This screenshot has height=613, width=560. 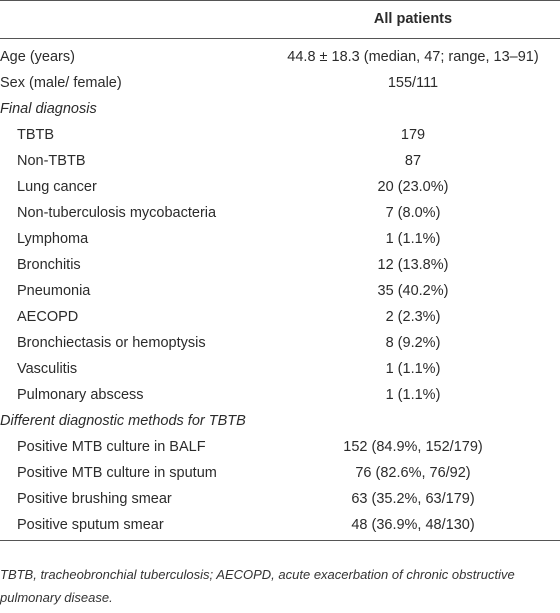 I want to click on row-label: Positive MTB culture in sputum, so click(x=117, y=473).